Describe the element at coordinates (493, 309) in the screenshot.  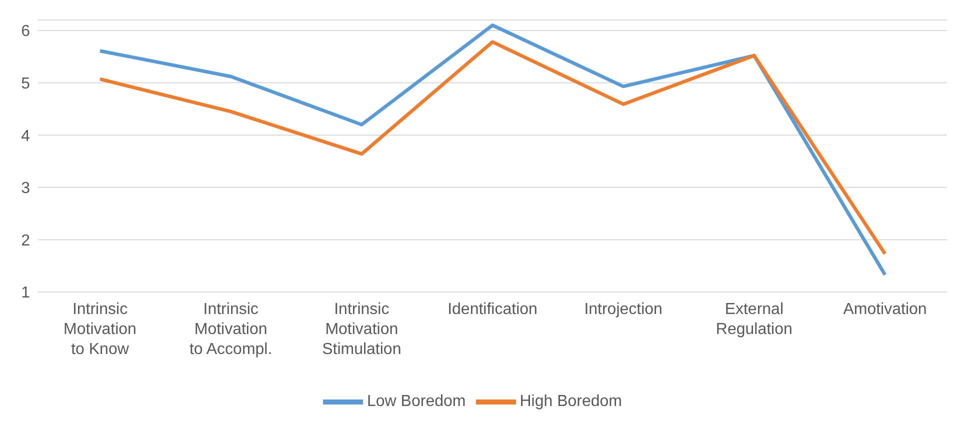
I see `x-tick-label: Identification` at that location.